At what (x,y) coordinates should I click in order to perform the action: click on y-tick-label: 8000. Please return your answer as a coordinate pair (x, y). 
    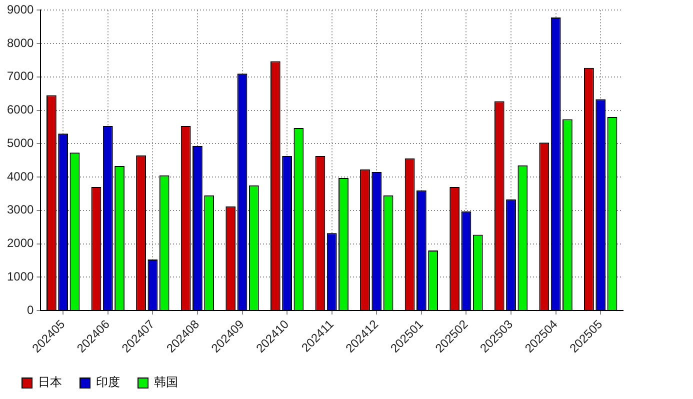
    Looking at the image, I should click on (20, 43).